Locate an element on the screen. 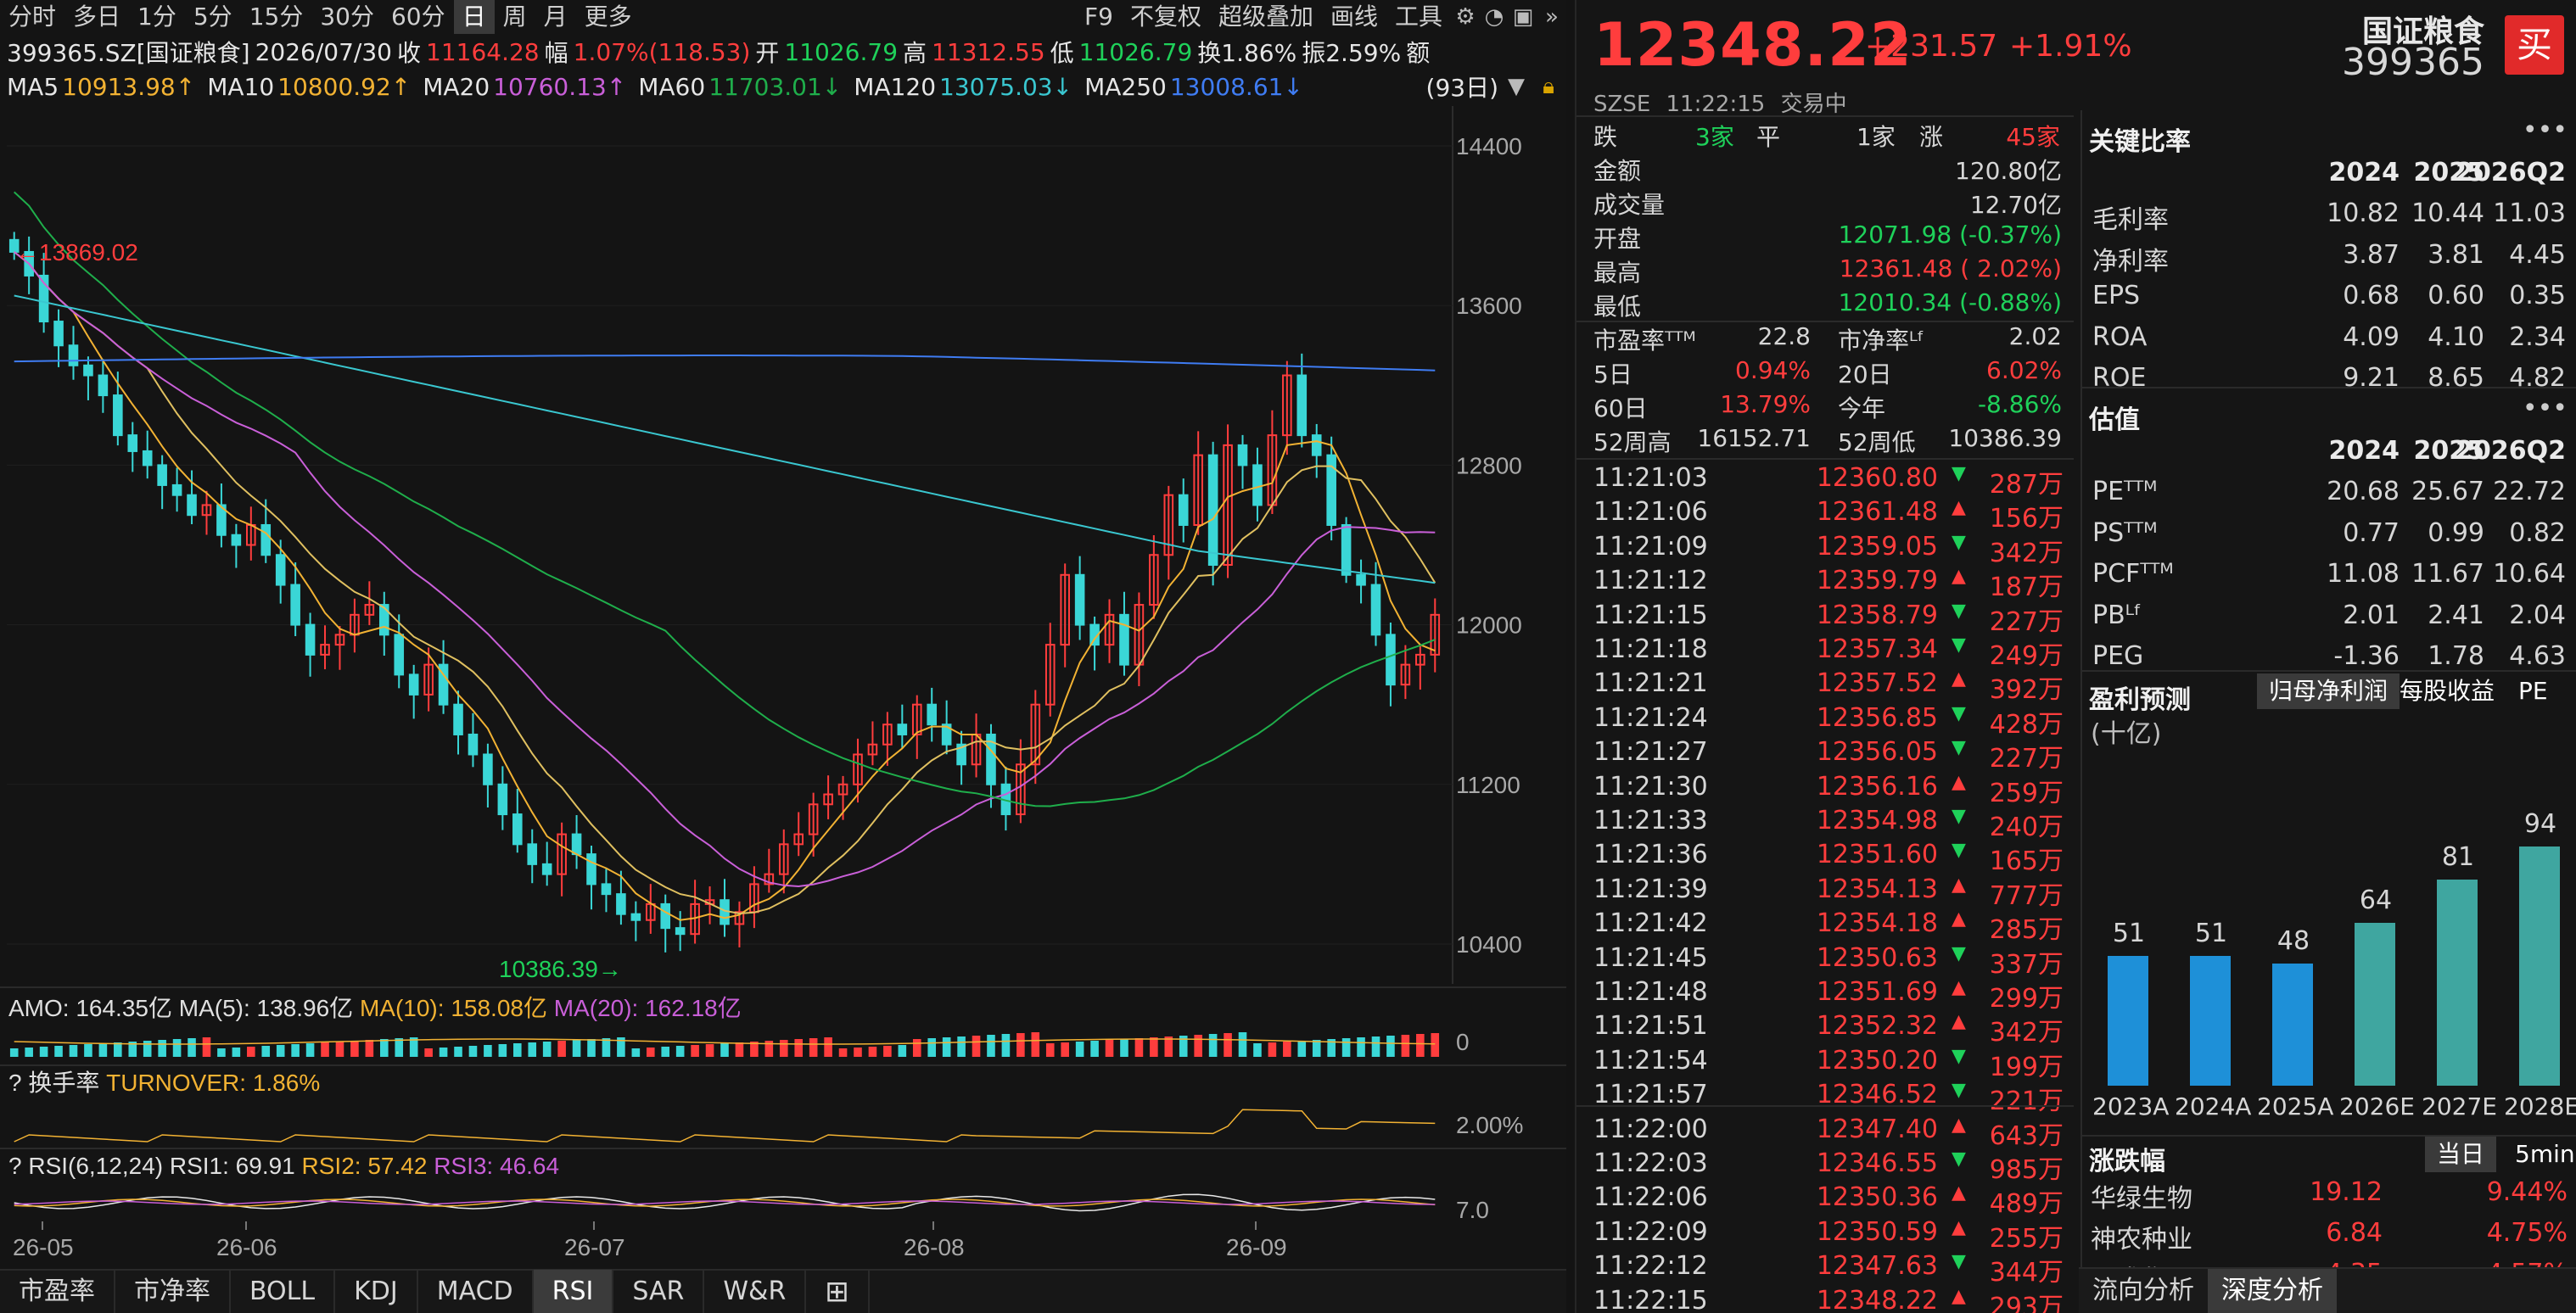 This screenshot has height=1313, width=2576. movers-tab-0: 当日 is located at coordinates (2461, 1154).